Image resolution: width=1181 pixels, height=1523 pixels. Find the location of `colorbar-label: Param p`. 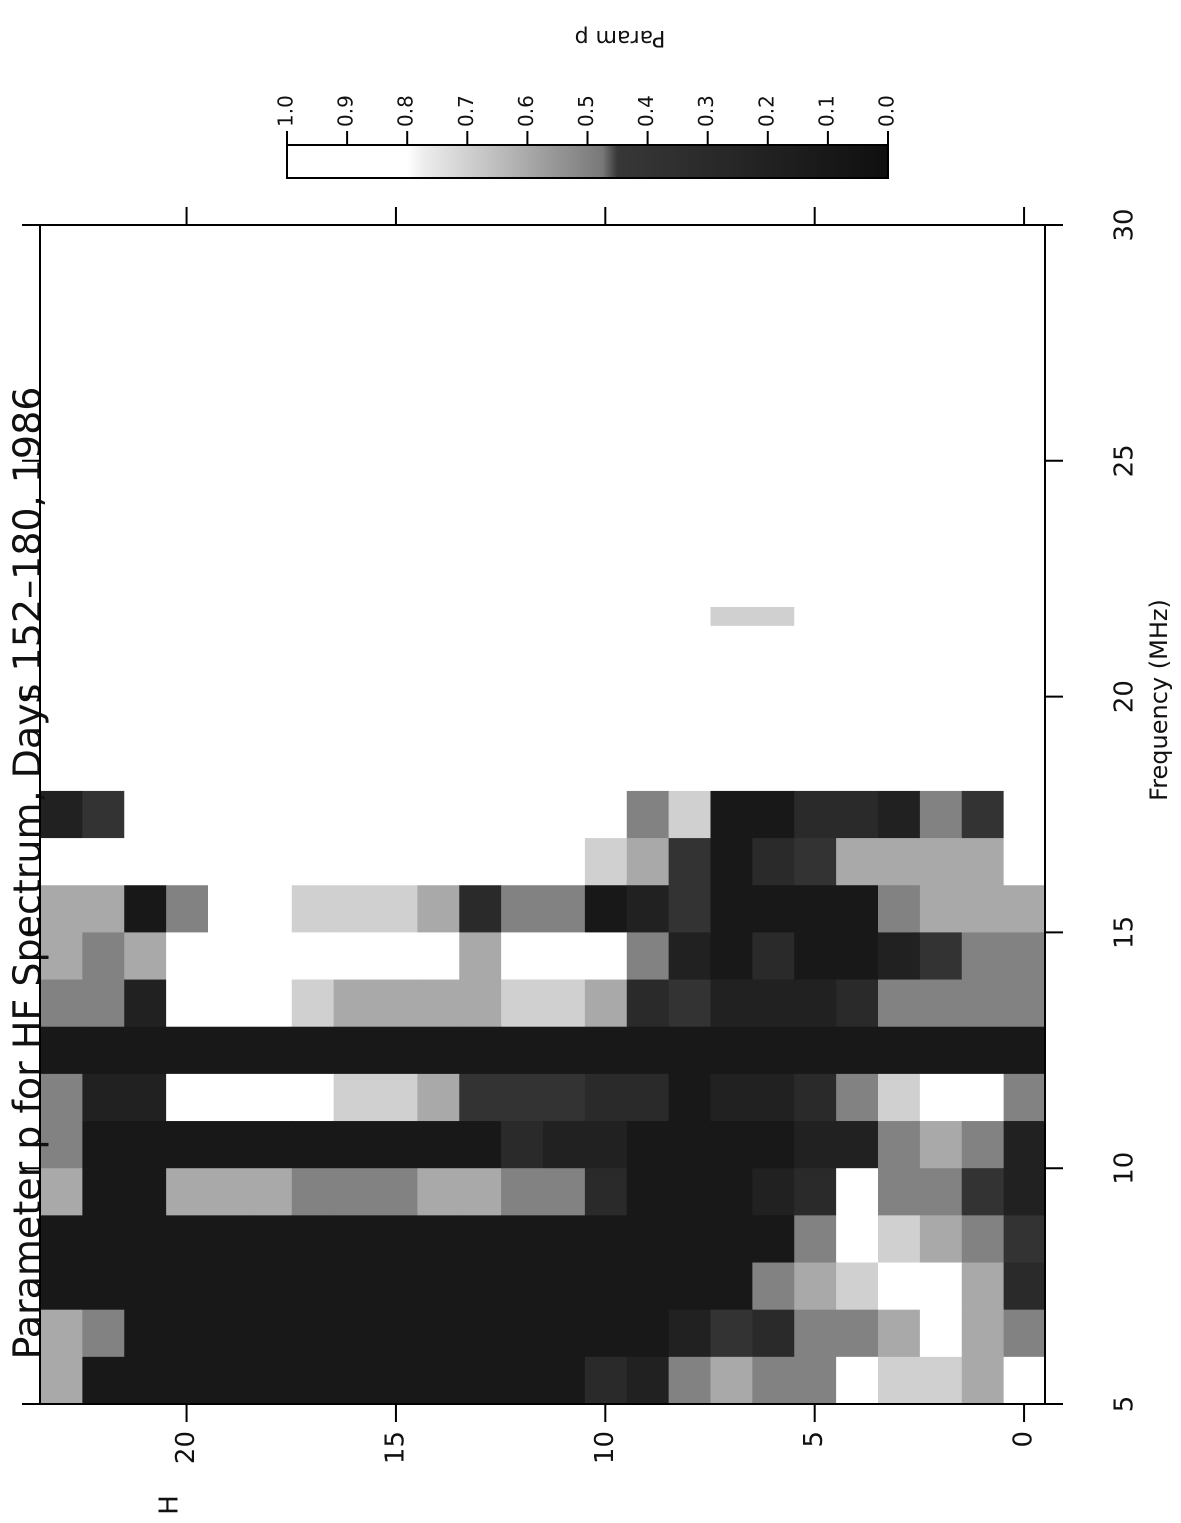

colorbar-label: Param p is located at coordinates (620, 37).